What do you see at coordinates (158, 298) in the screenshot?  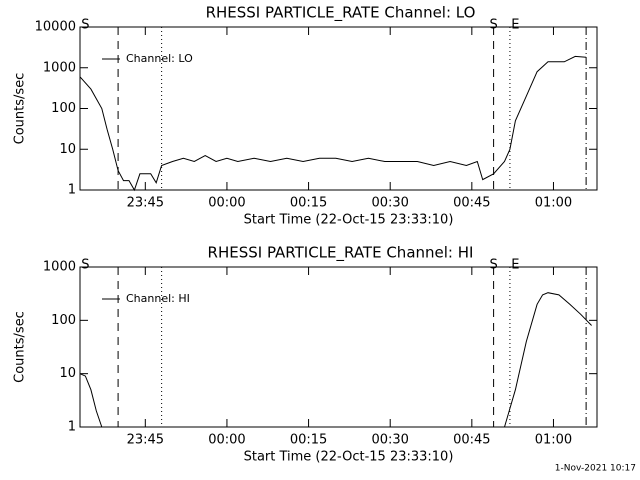 I see `legend-label: Channel: HI` at bounding box center [158, 298].